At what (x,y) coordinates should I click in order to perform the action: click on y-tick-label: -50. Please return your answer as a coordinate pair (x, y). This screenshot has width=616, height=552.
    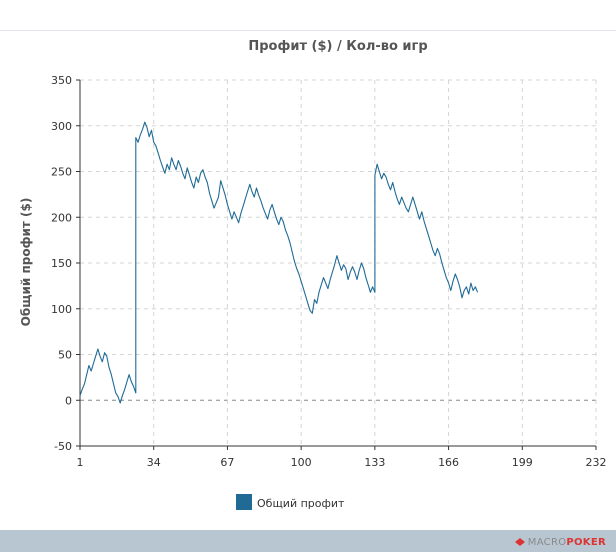
    Looking at the image, I should click on (63, 446).